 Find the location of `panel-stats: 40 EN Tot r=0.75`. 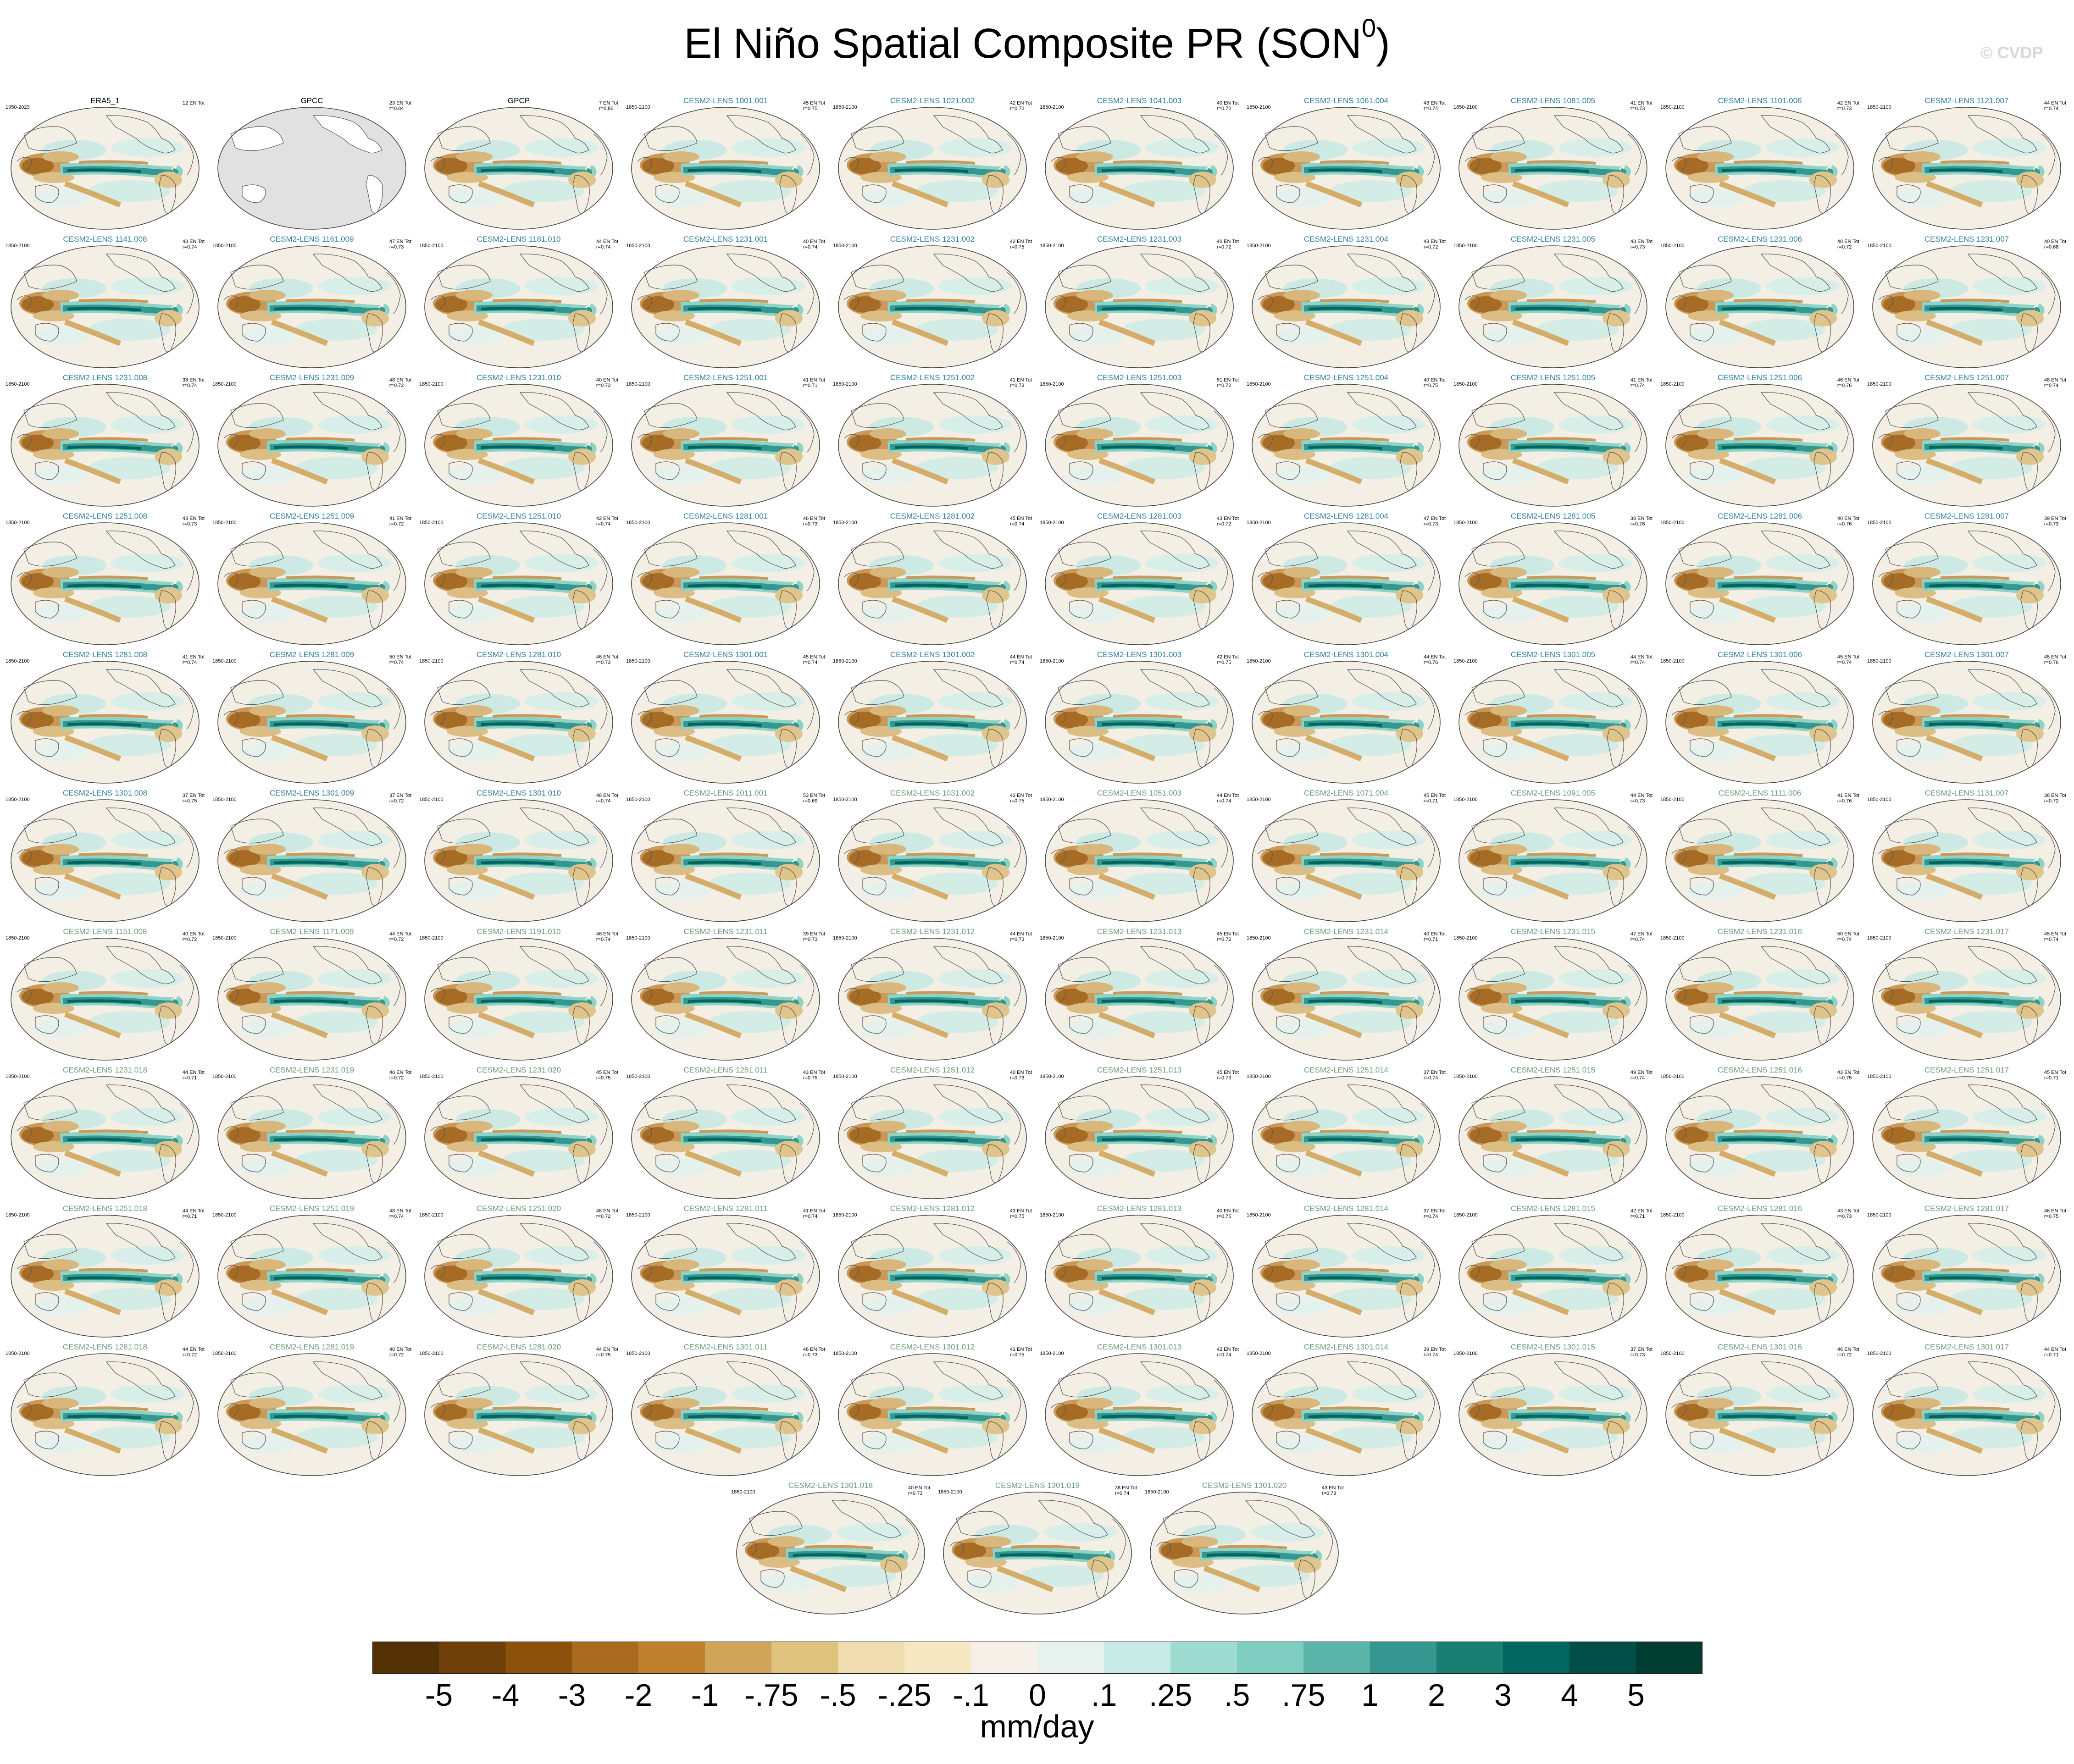

panel-stats: 40 EN Tot r=0.75 is located at coordinates (1435, 383).